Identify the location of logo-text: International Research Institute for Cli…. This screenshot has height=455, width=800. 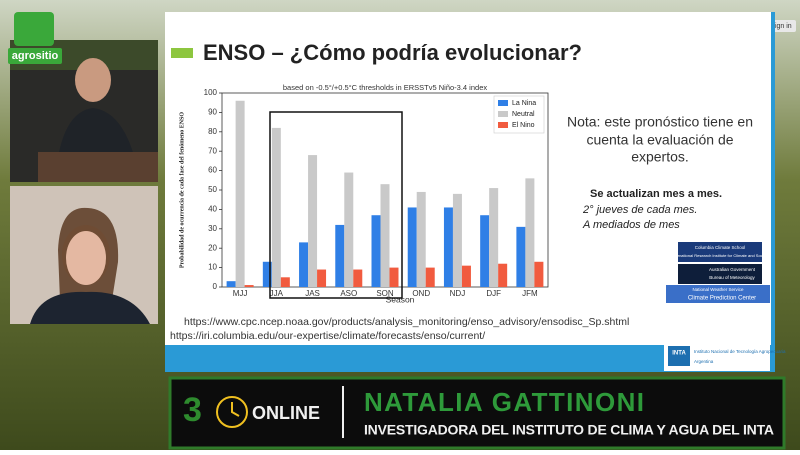
(720, 255).